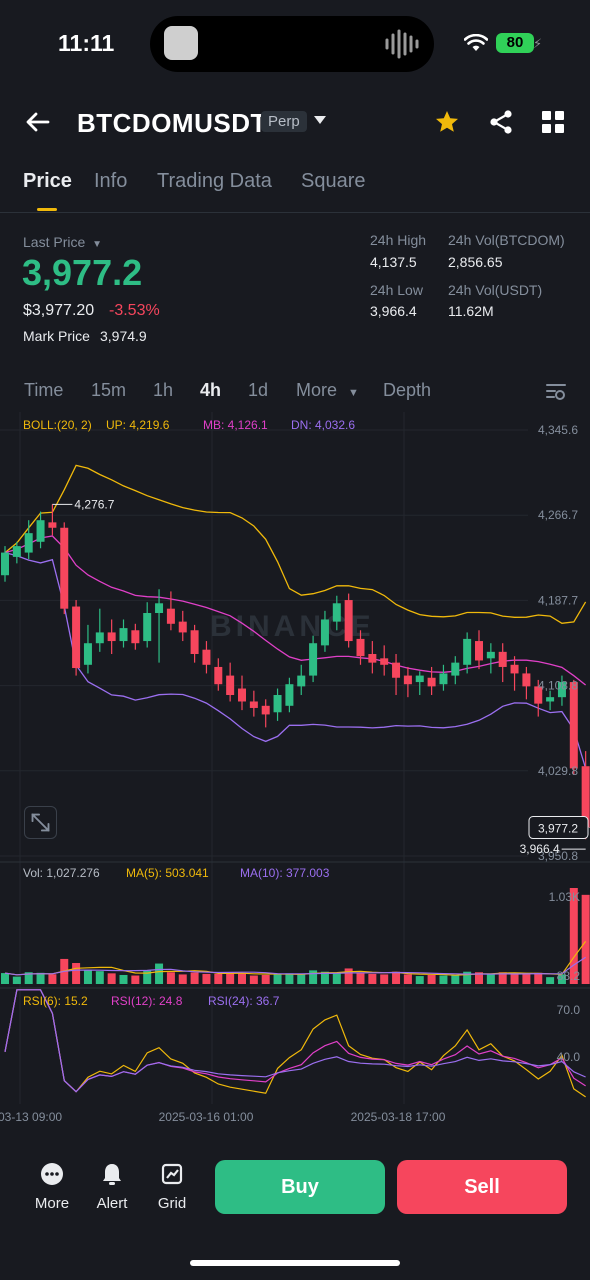  I want to click on tab-square: Square, so click(333, 181).